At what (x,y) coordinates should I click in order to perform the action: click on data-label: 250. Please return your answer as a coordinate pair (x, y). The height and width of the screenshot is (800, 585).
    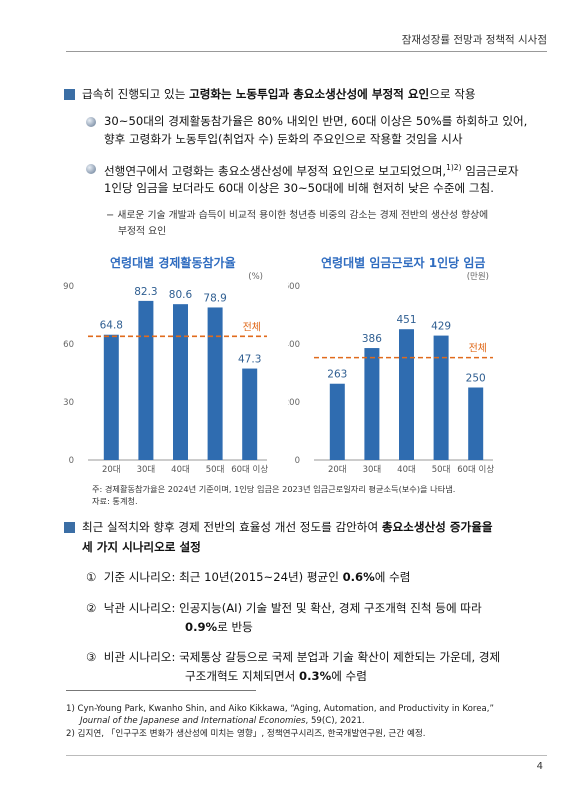
    Looking at the image, I should click on (476, 379).